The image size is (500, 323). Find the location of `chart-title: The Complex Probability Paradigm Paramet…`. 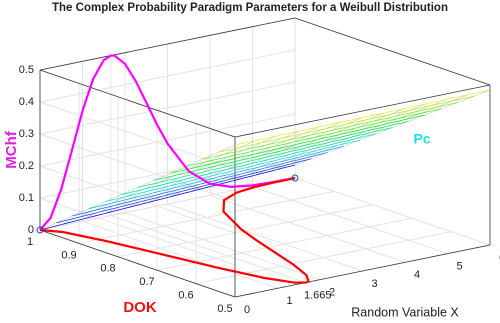

chart-title: The Complex Probability Paradigm Paramet… is located at coordinates (250, 8).